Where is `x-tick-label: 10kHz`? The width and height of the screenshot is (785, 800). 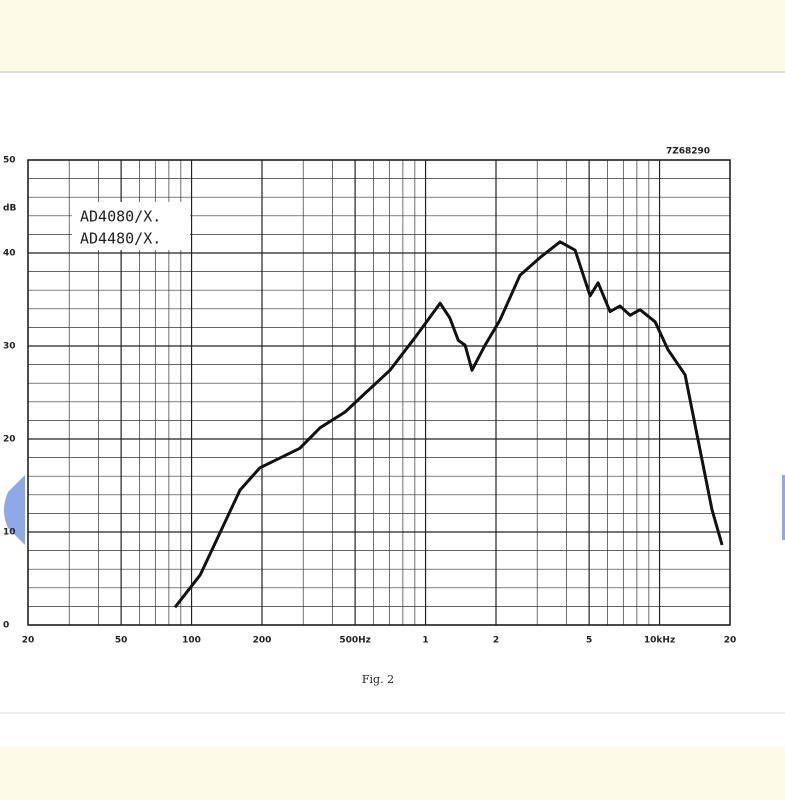
x-tick-label: 10kHz is located at coordinates (659, 641).